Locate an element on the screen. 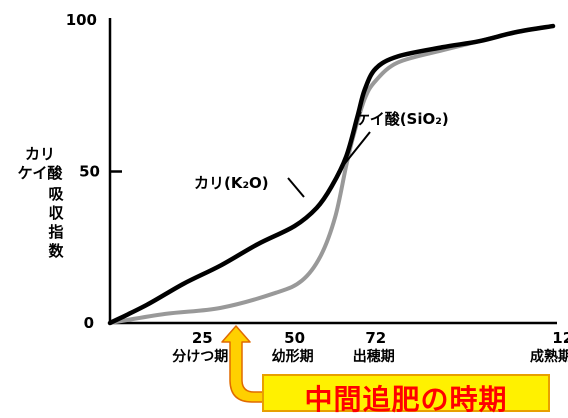 Image resolution: width=568 pixels, height=418 pixels. leader-line-k2o is located at coordinates (296, 187).